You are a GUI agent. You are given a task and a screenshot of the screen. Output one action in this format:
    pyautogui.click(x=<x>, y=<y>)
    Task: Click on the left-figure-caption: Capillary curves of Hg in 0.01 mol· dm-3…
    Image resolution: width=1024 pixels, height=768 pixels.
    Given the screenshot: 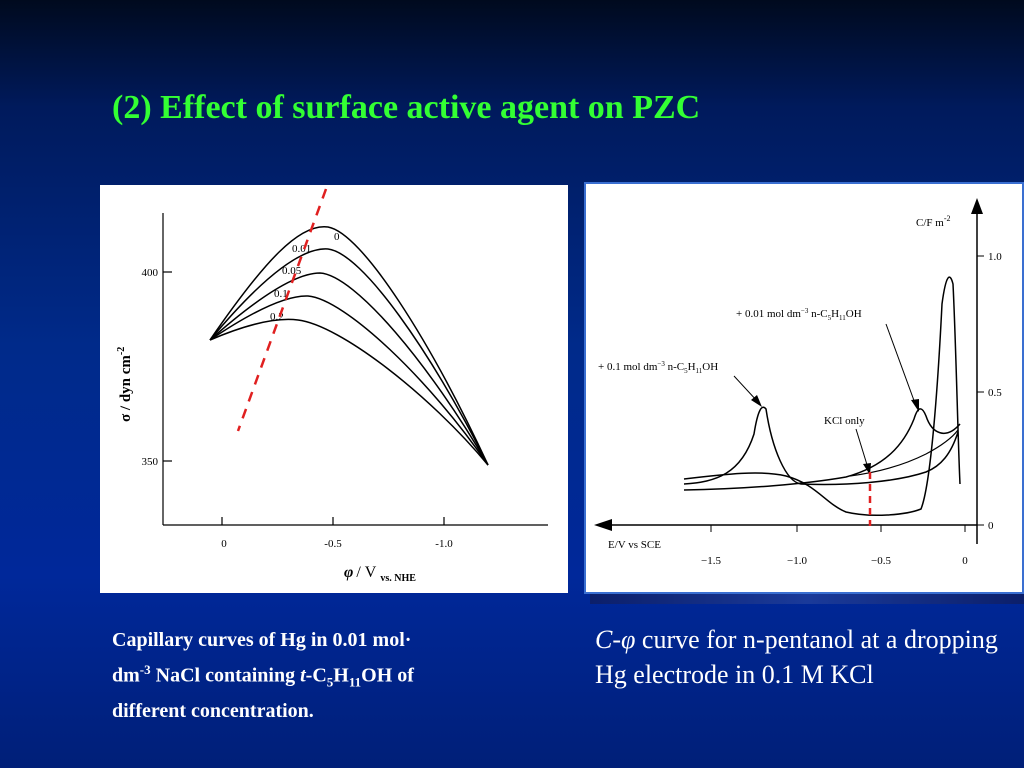 What is the action you would take?
    pyautogui.click(x=263, y=675)
    